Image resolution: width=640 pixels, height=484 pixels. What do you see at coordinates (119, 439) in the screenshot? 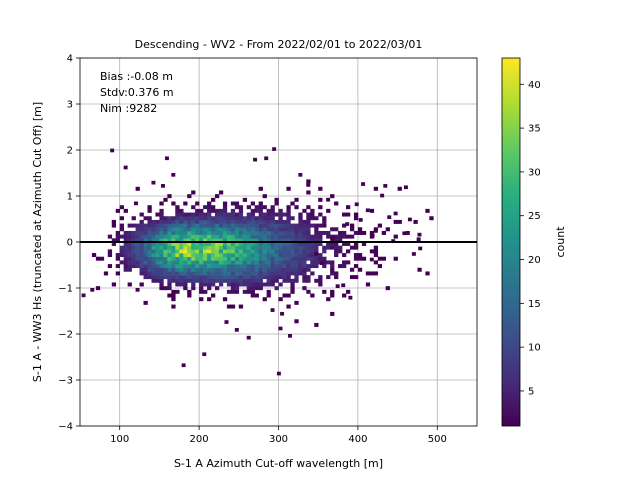
I see `x-tick-label: 100` at bounding box center [119, 439].